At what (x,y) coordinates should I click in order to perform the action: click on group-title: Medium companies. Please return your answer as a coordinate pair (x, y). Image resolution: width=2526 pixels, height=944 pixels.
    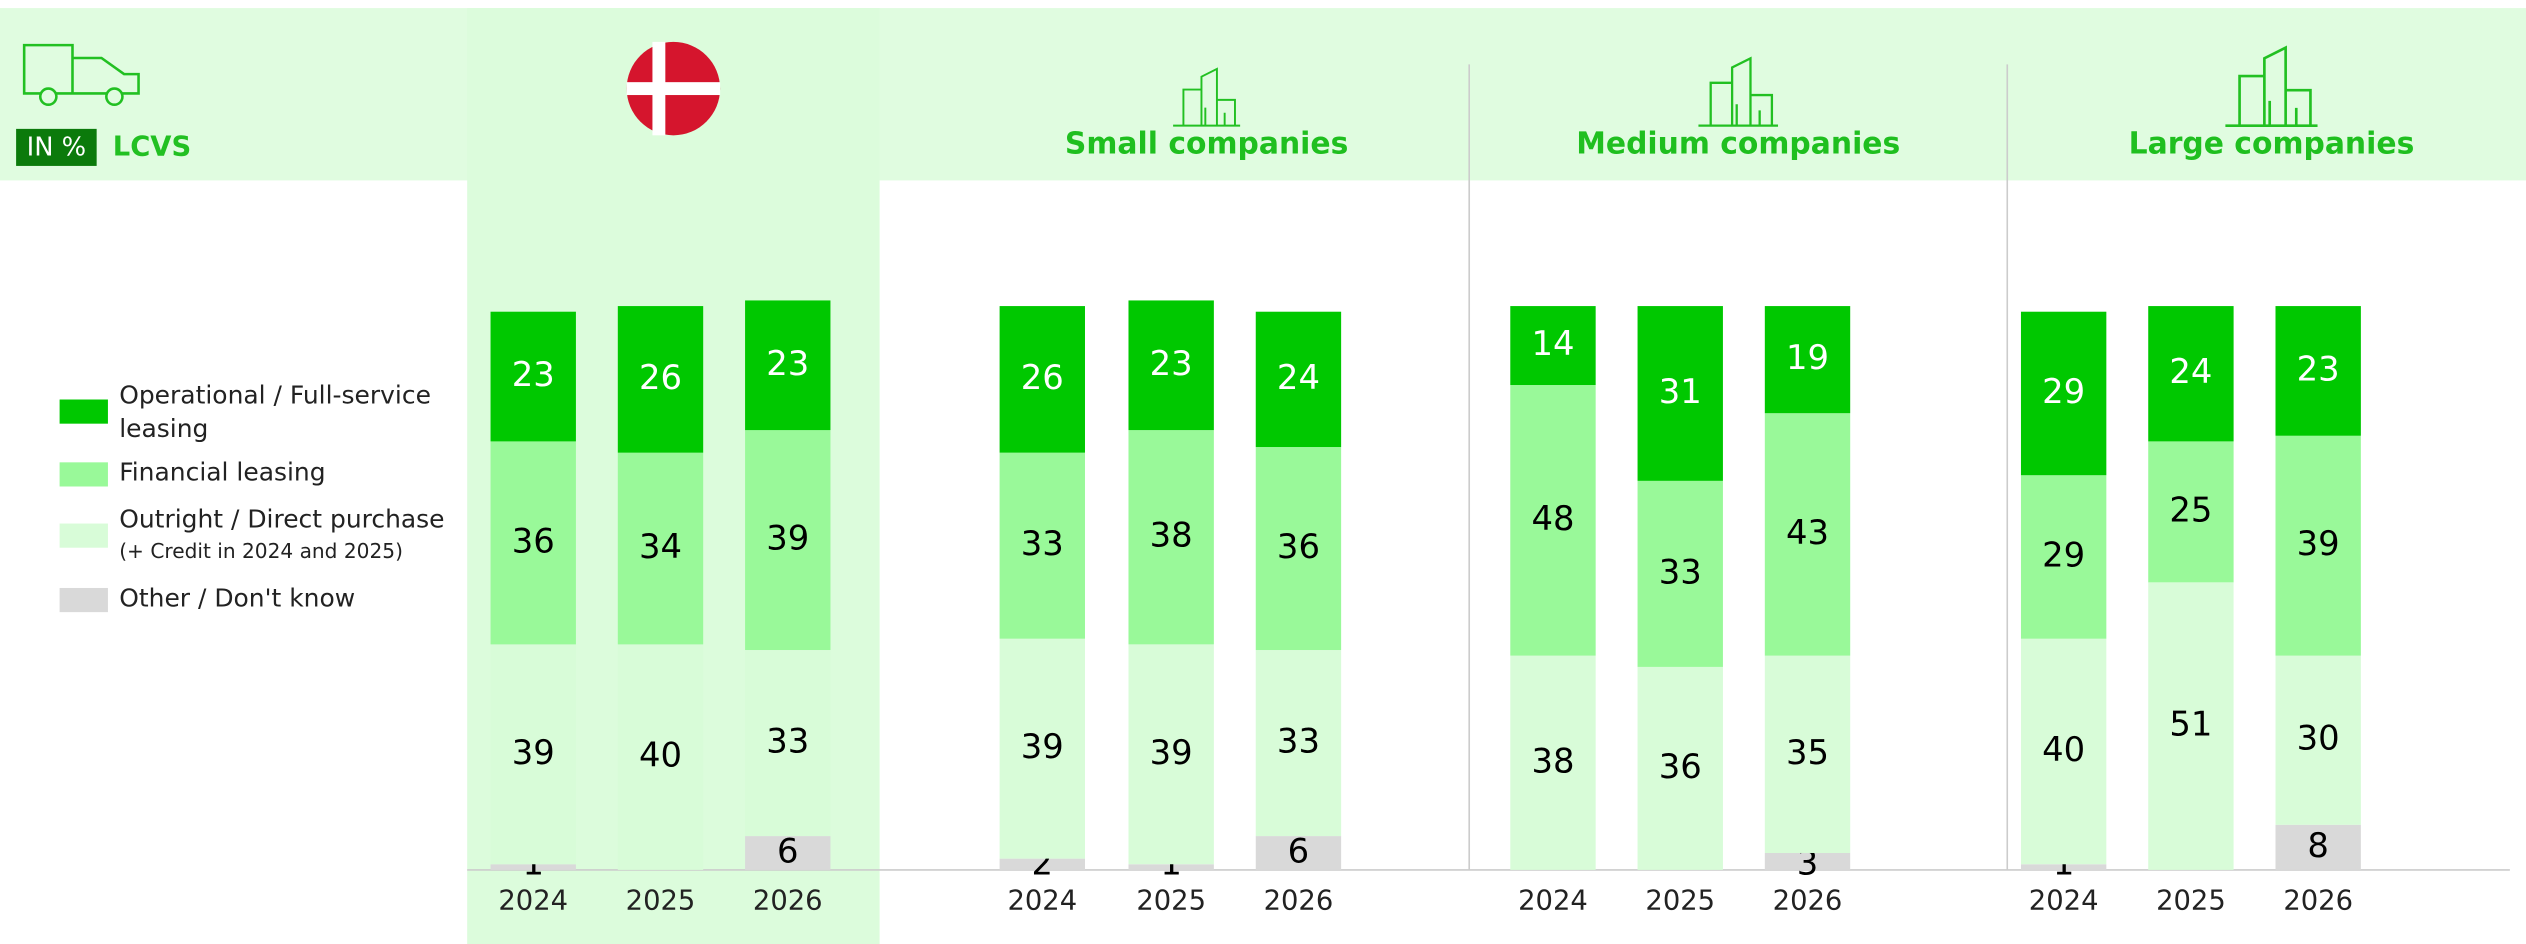
    Looking at the image, I should click on (1738, 143).